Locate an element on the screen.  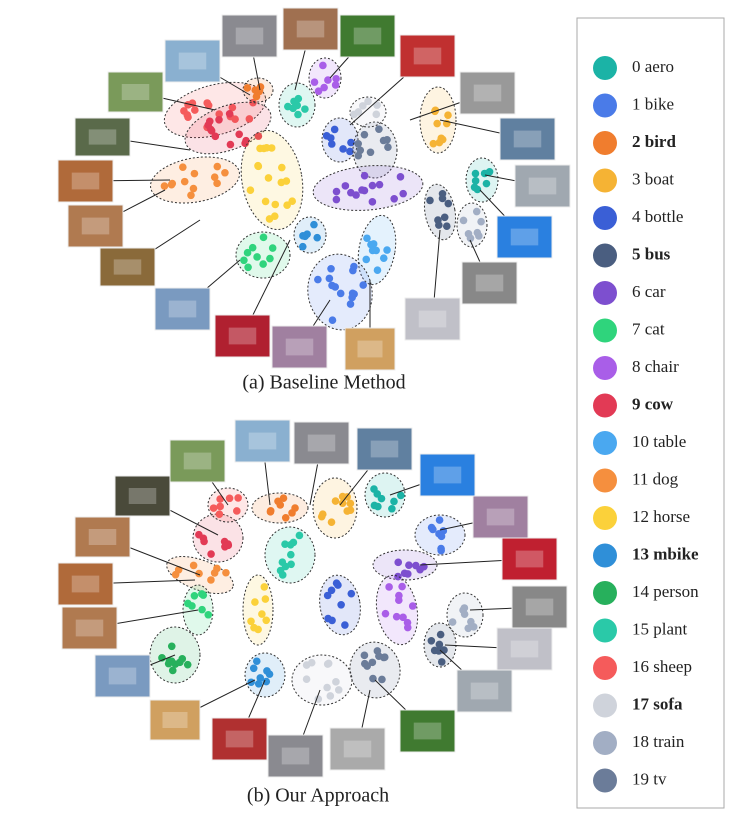
legend-label: 5 bus is located at coordinates (651, 253).